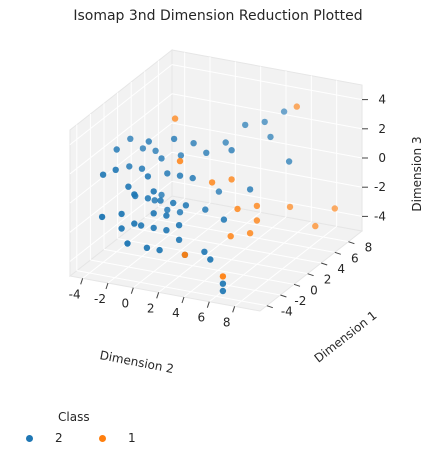 This screenshot has height=461, width=436. What do you see at coordinates (218, 16) in the screenshot?
I see `chart-title: Isomap 3nd Dimension Reduction Plotted` at bounding box center [218, 16].